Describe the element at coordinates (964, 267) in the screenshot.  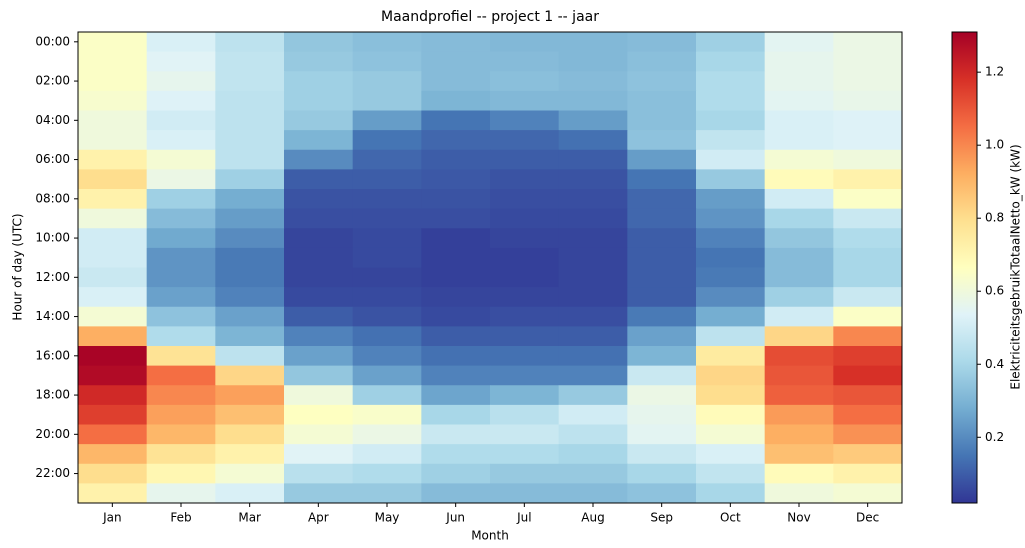
I see `colorbar` at that location.